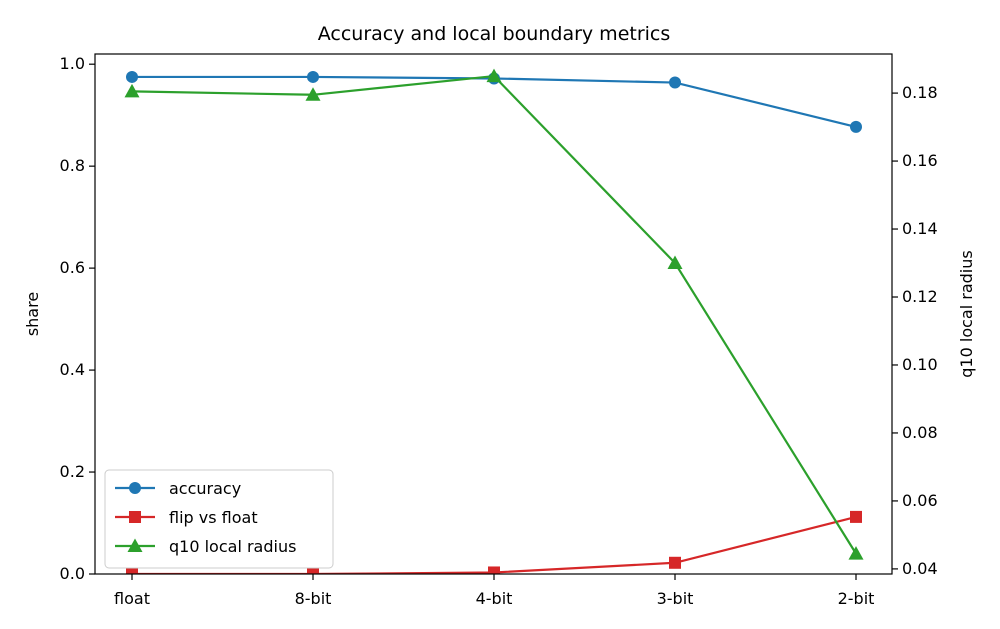 The height and width of the screenshot is (629, 1000). I want to click on legend-item: accuracy, so click(178, 488).